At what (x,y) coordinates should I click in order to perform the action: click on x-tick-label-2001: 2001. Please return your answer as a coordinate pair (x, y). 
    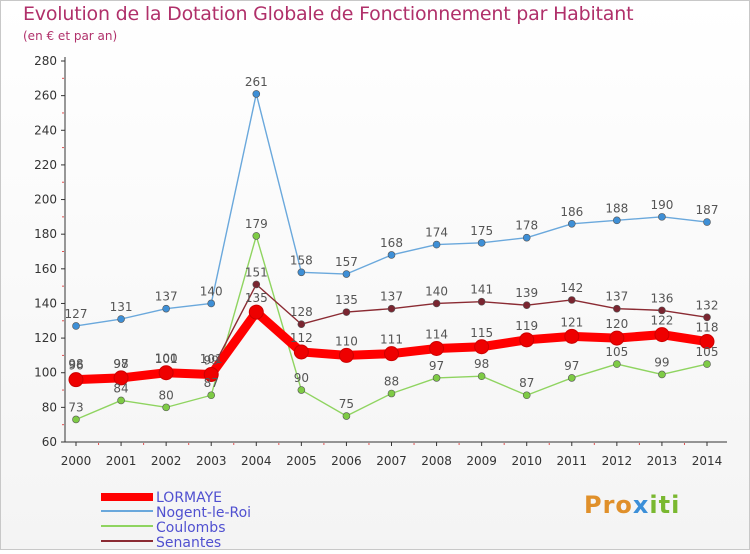
    Looking at the image, I should click on (121, 461).